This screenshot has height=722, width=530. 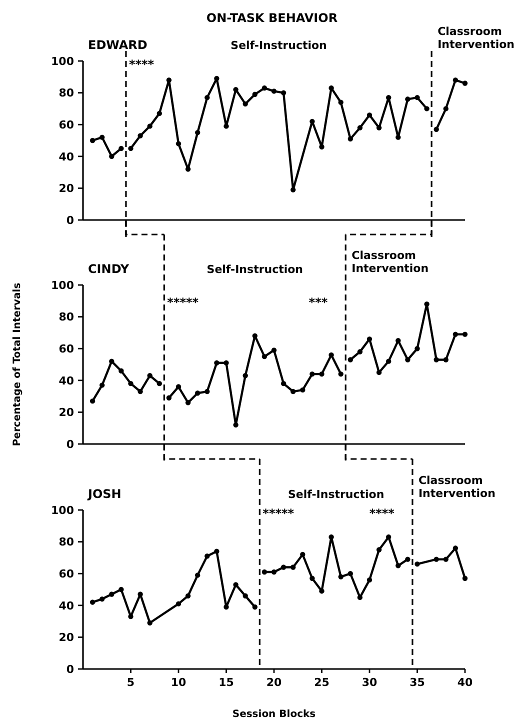 What do you see at coordinates (130, 682) in the screenshot?
I see `x-tick-label: 5` at bounding box center [130, 682].